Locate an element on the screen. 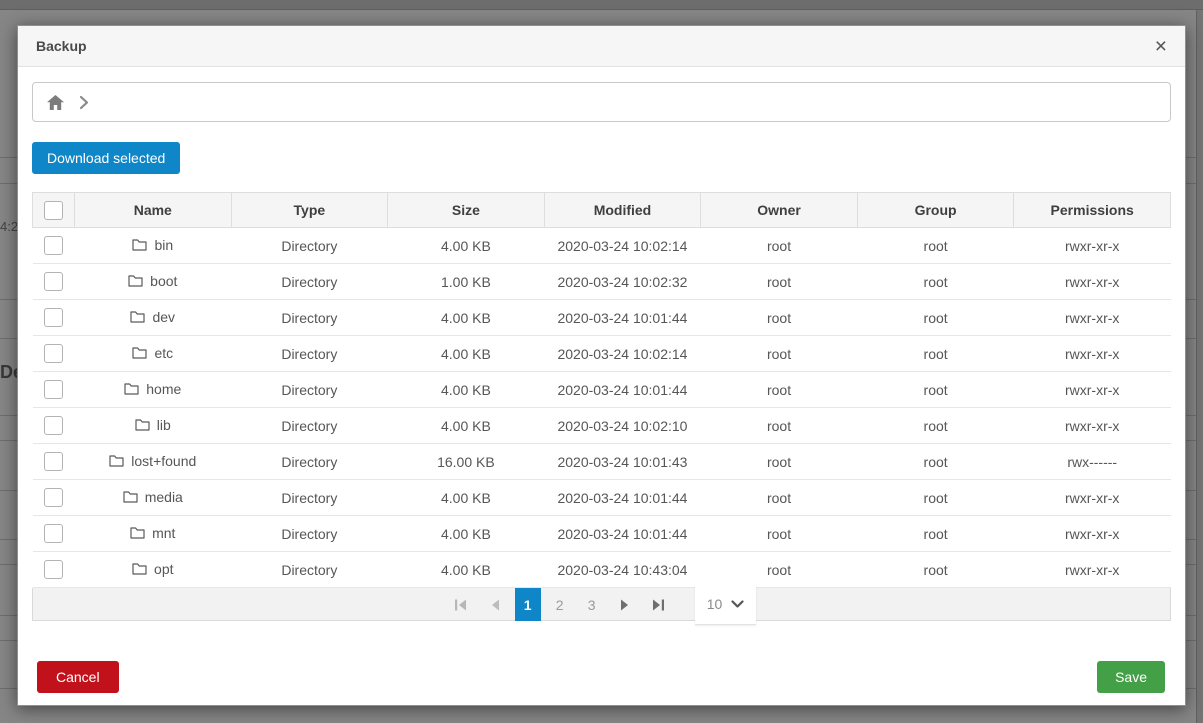  directory-link: bin is located at coordinates (152, 245).